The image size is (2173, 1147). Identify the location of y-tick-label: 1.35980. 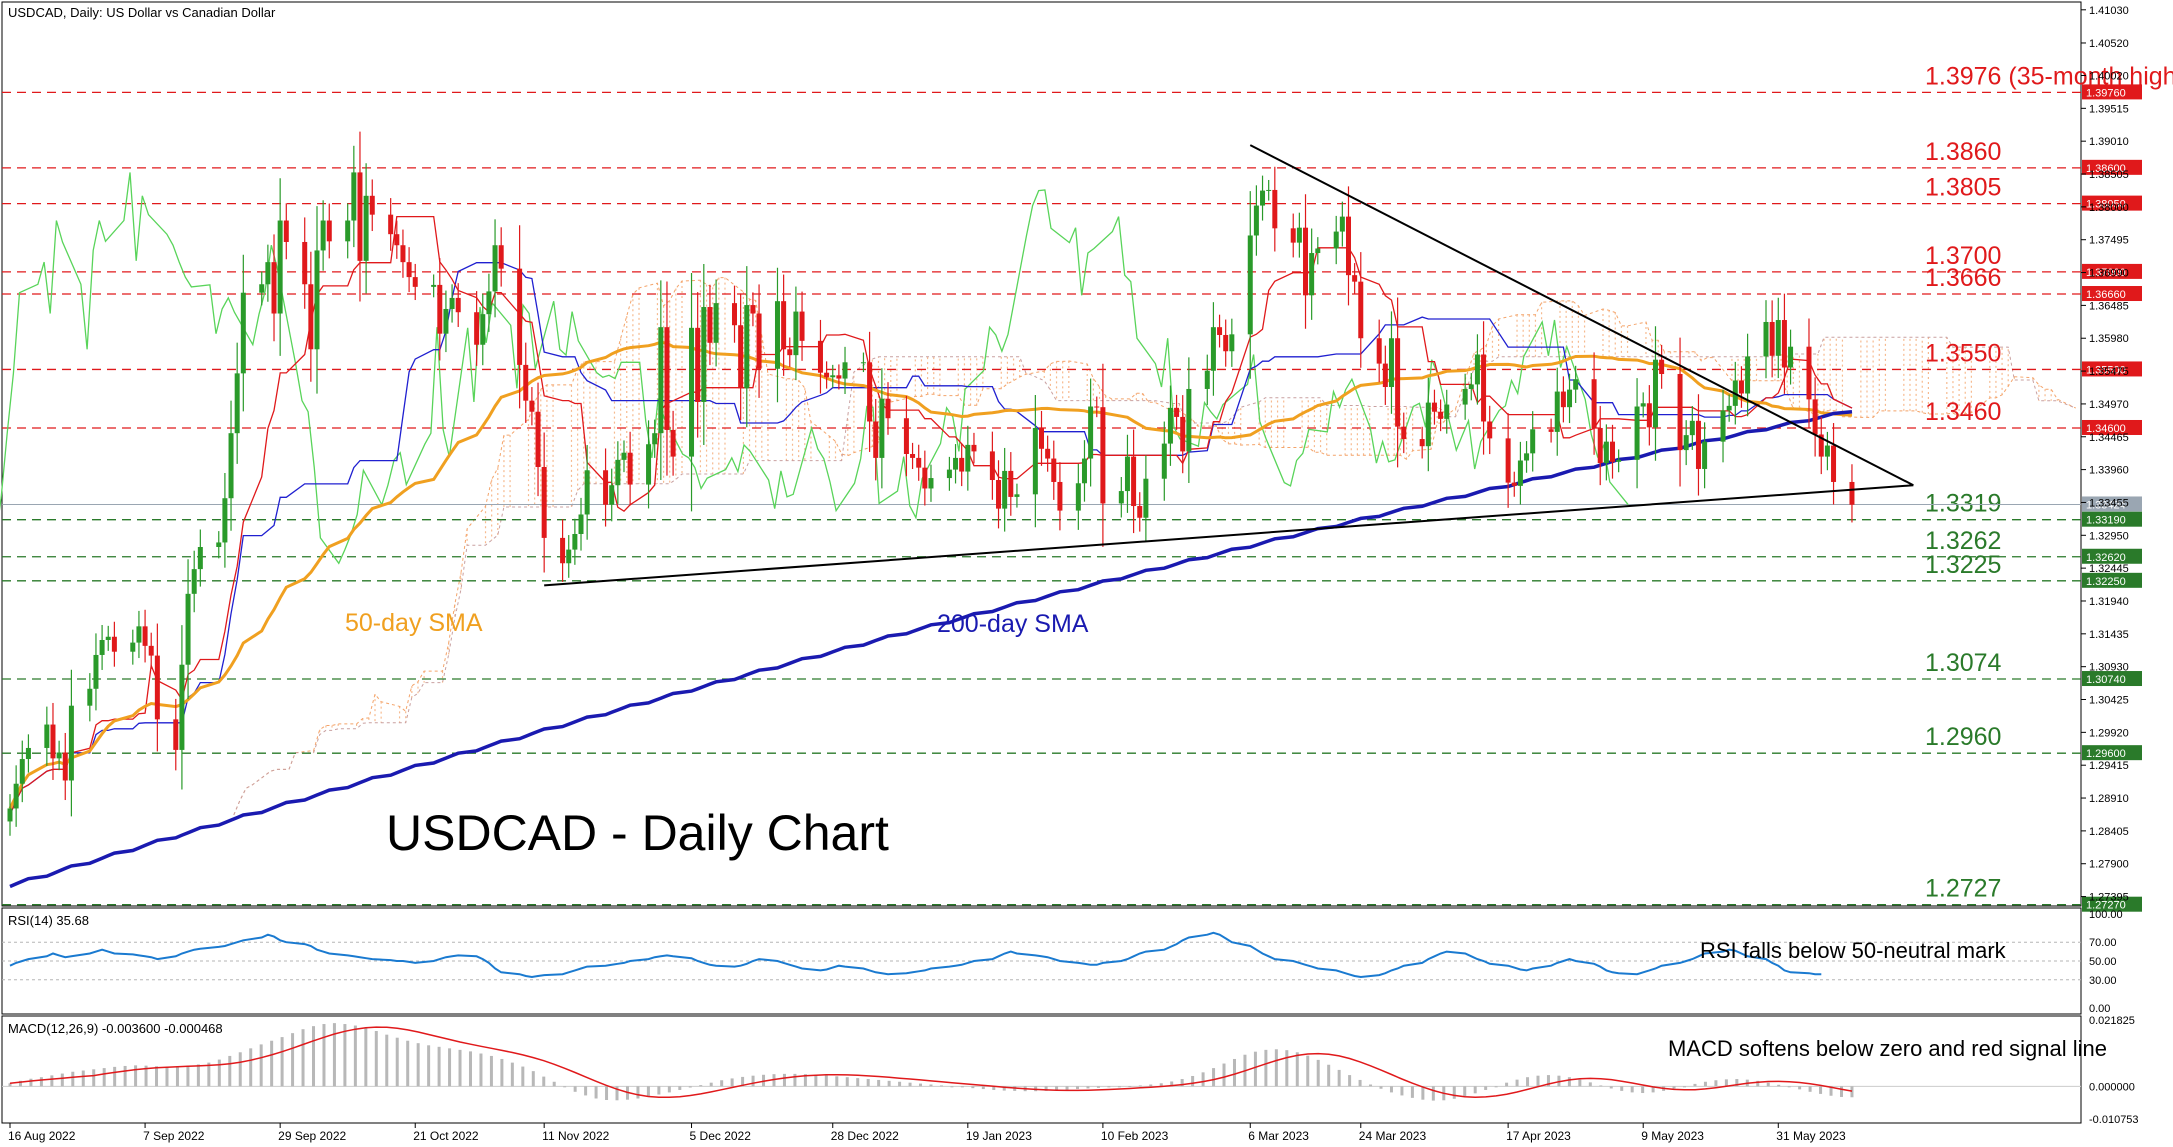
(2109, 339).